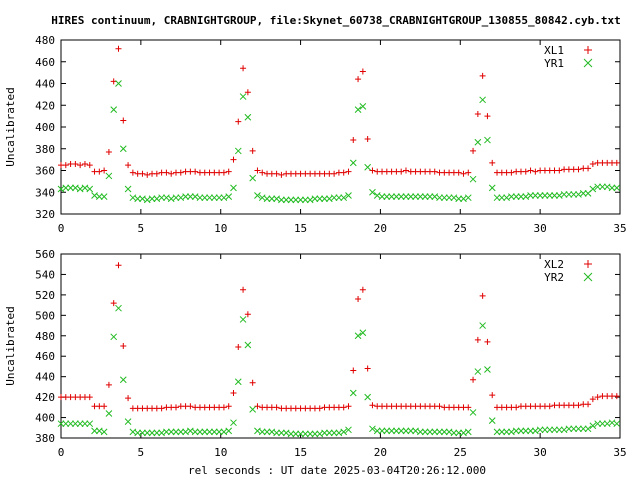 Image resolution: width=640 pixels, height=484 pixels. Describe the element at coordinates (61, 452) in the screenshot. I see `x-tick-label: 0` at that location.